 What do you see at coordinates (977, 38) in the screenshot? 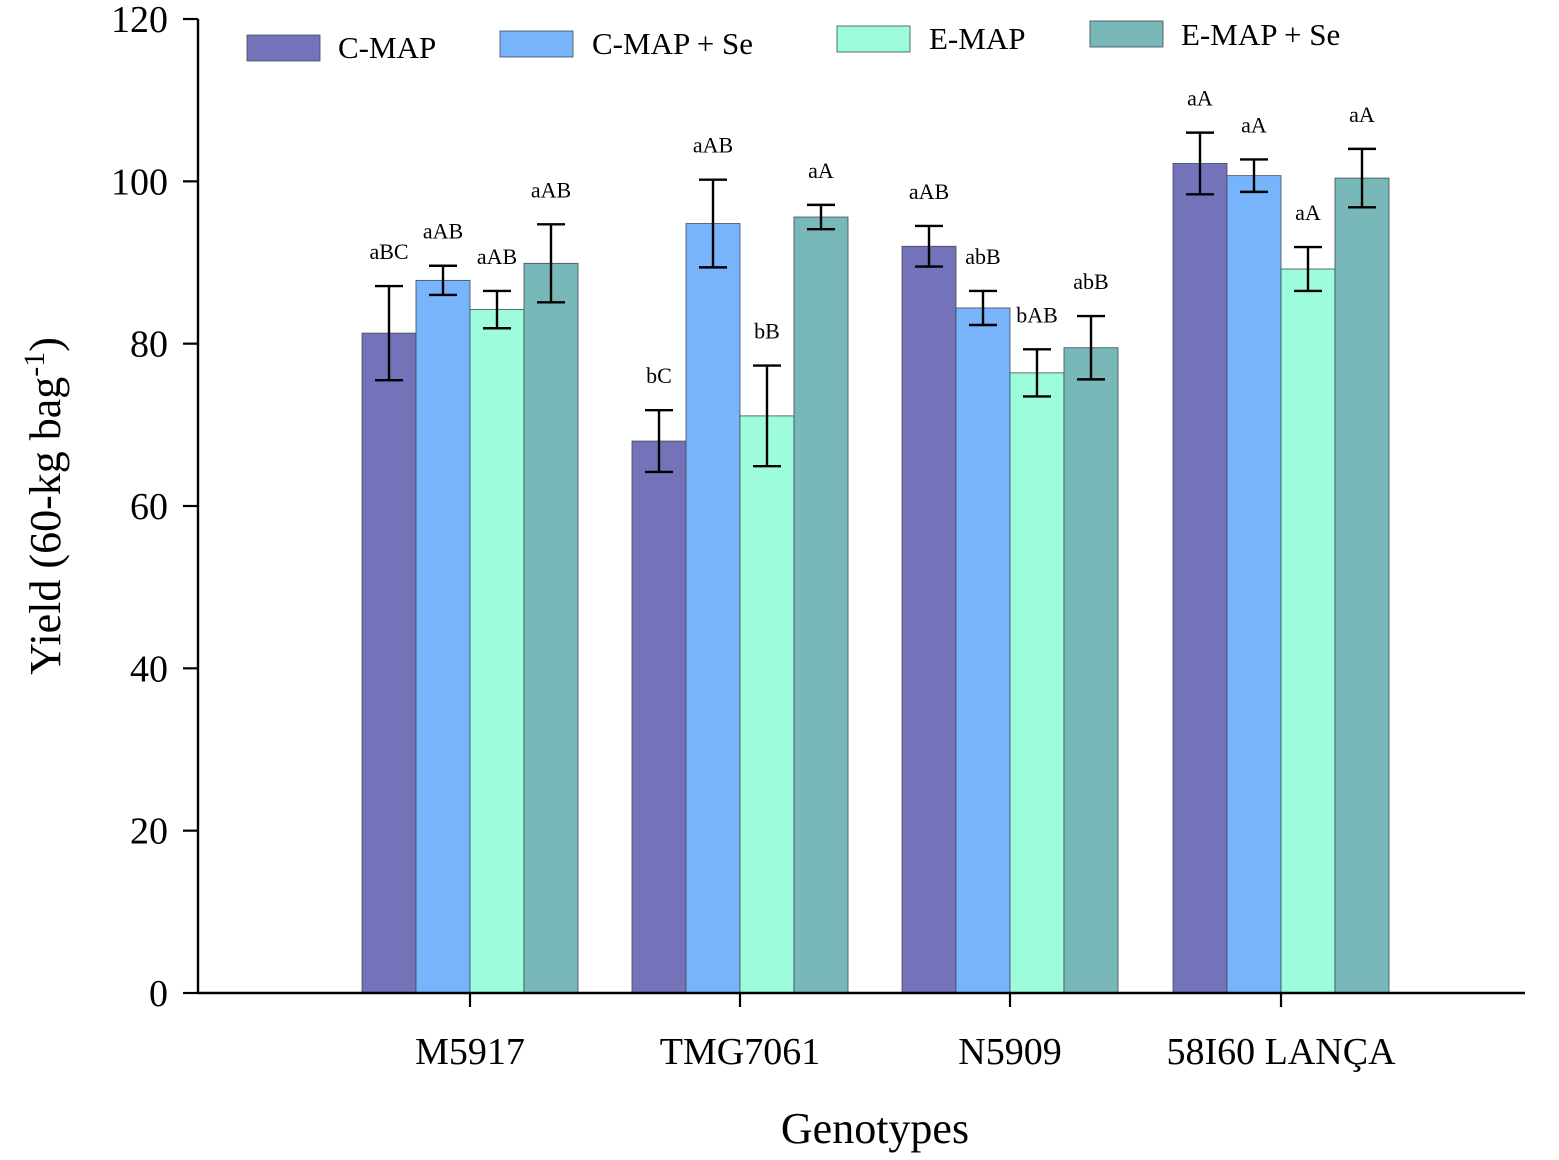
I see `legend-label-e-map: E-MAP` at bounding box center [977, 38].